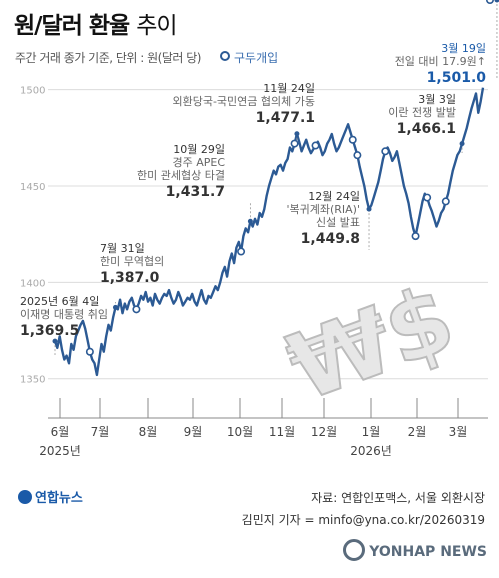  Describe the element at coordinates (285, 118) in the screenshot. I see `annotation-value: 1,477.1` at that location.